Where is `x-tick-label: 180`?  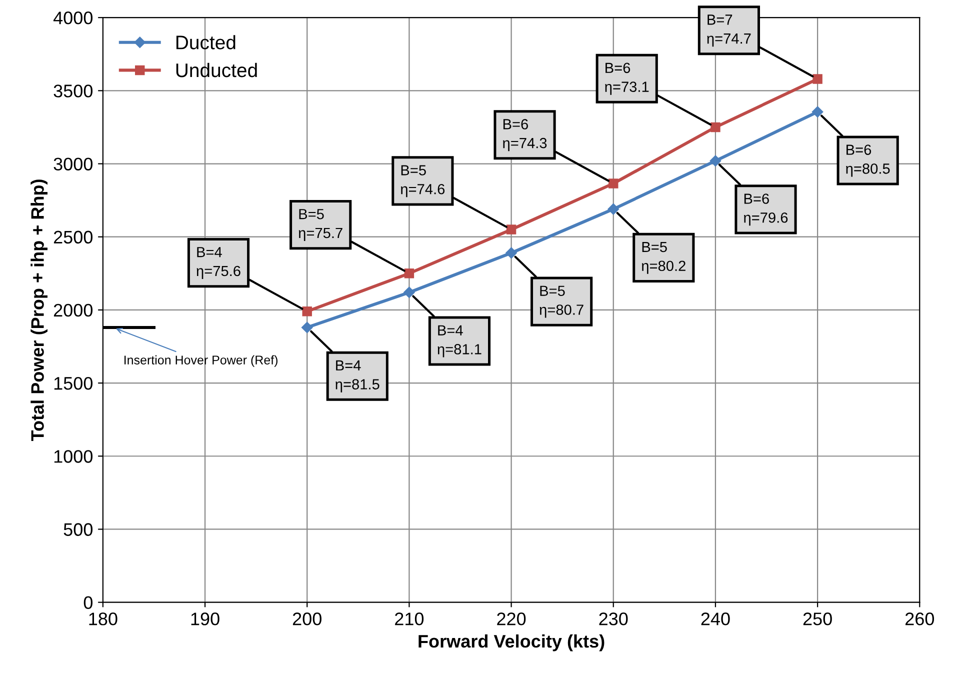 x-tick-label: 180 is located at coordinates (103, 619).